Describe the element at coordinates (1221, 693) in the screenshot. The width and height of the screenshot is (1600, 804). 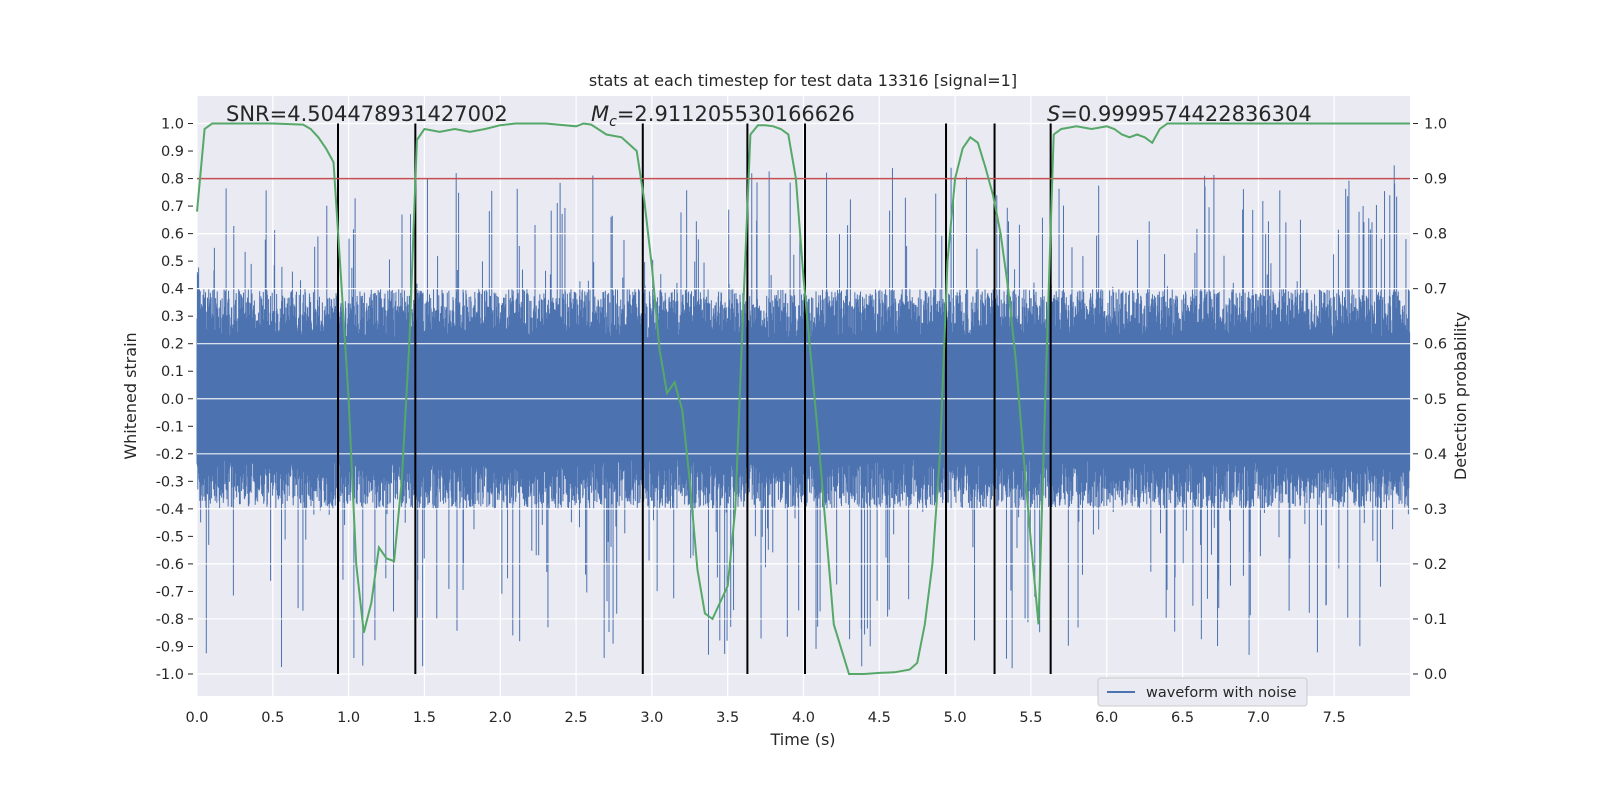
I see `legend-label: waveform with noise` at that location.